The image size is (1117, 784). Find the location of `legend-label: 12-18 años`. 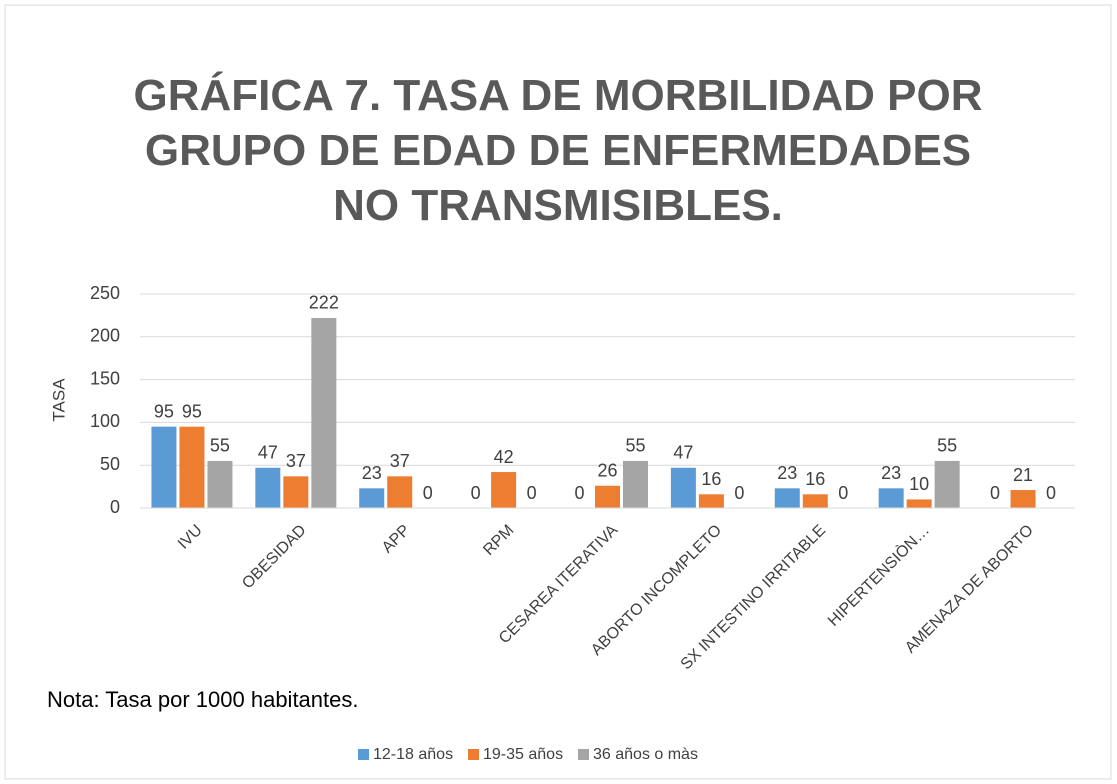

legend-label: 12-18 años is located at coordinates (413, 754).